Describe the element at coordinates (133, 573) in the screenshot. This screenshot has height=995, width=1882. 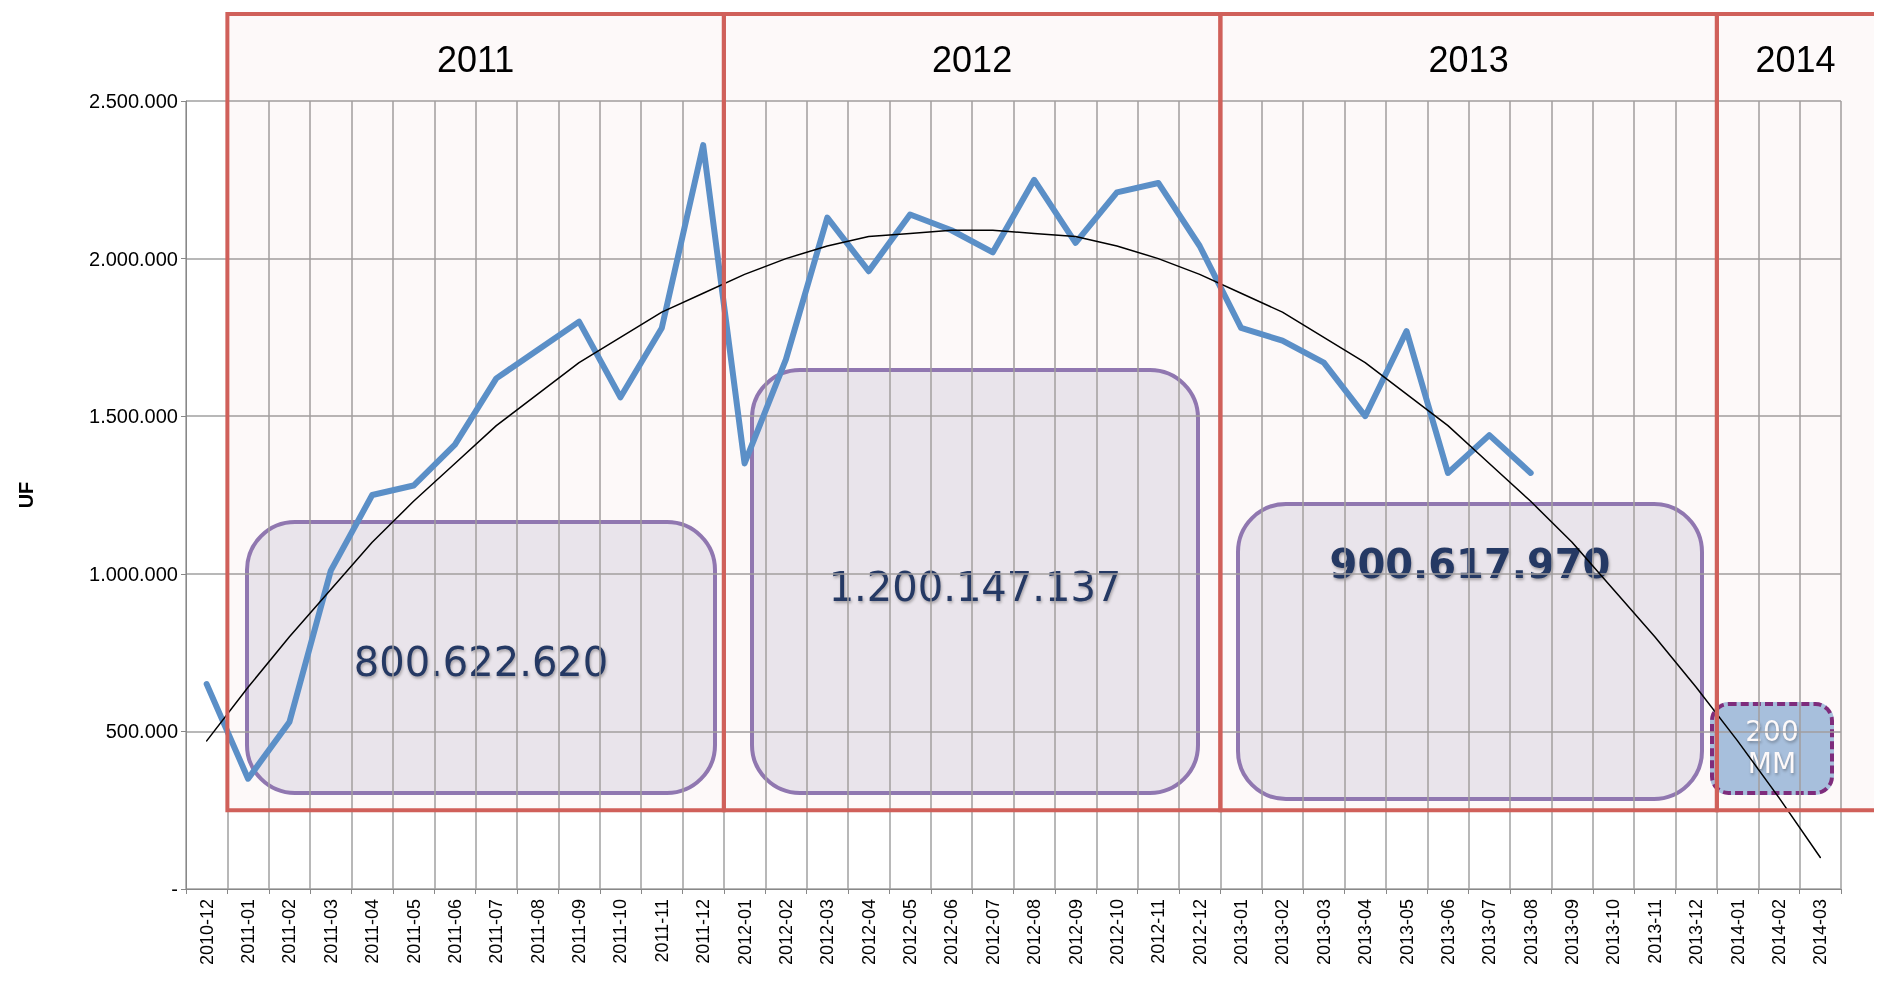
I see `y-tick-label: 1.000.000` at that location.